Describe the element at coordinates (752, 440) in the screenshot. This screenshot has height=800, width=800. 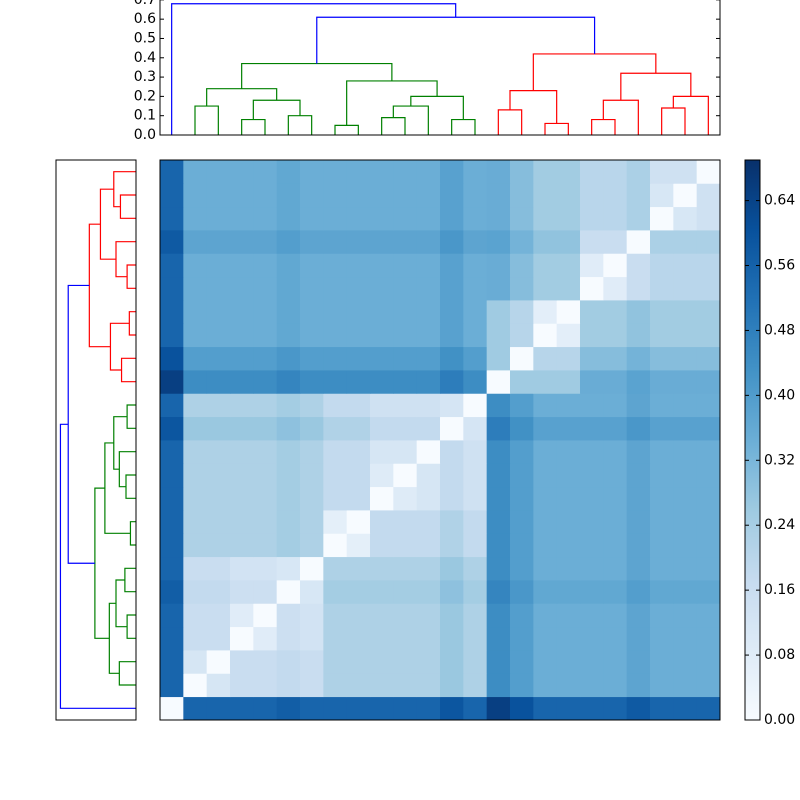
I see `colorbar-scale` at that location.